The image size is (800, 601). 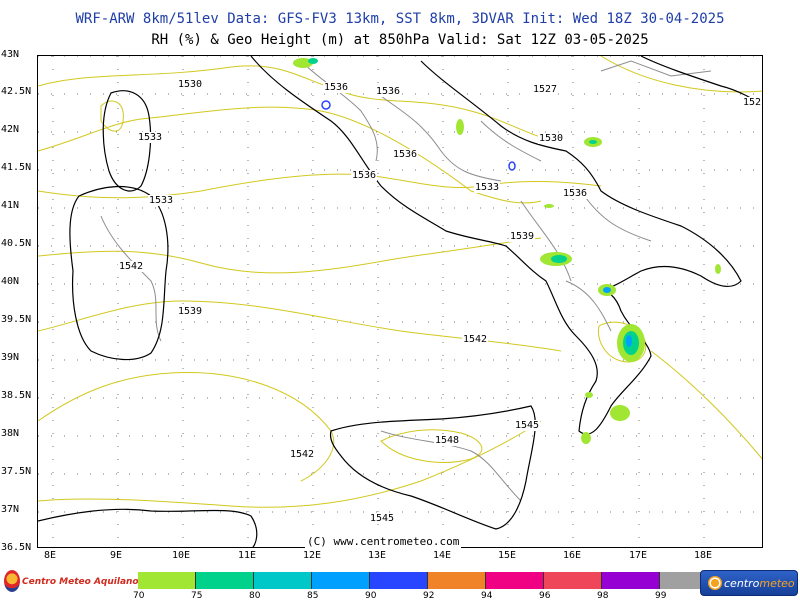 I want to click on lon-label-12e: 12E, so click(x=312, y=555).